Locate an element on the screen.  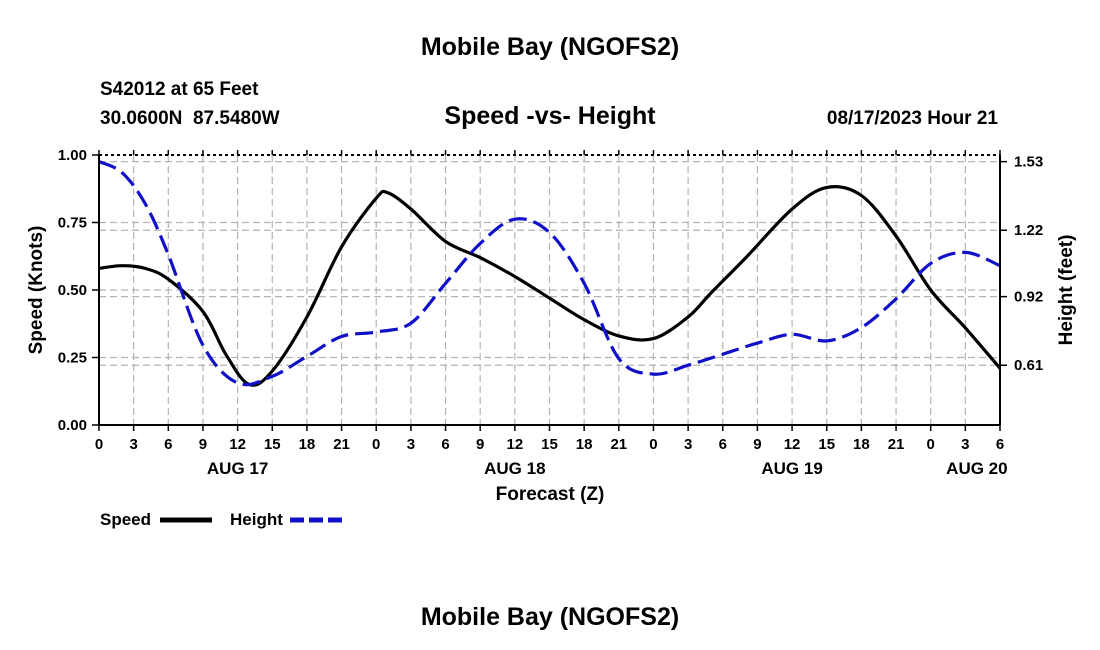
x-date-label: AUG 18 is located at coordinates (514, 468).